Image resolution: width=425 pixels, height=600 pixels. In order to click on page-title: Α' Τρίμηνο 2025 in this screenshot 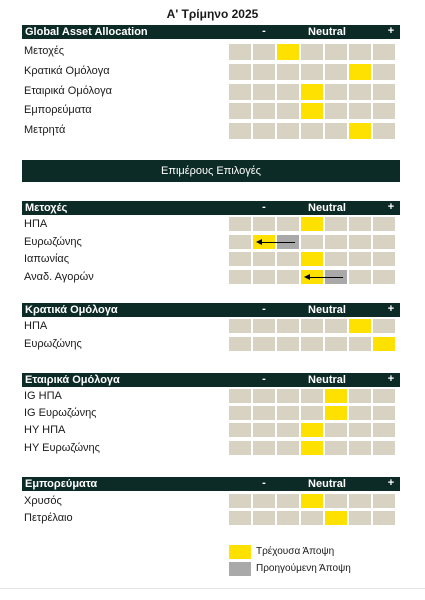, I will do `click(212, 14)`.